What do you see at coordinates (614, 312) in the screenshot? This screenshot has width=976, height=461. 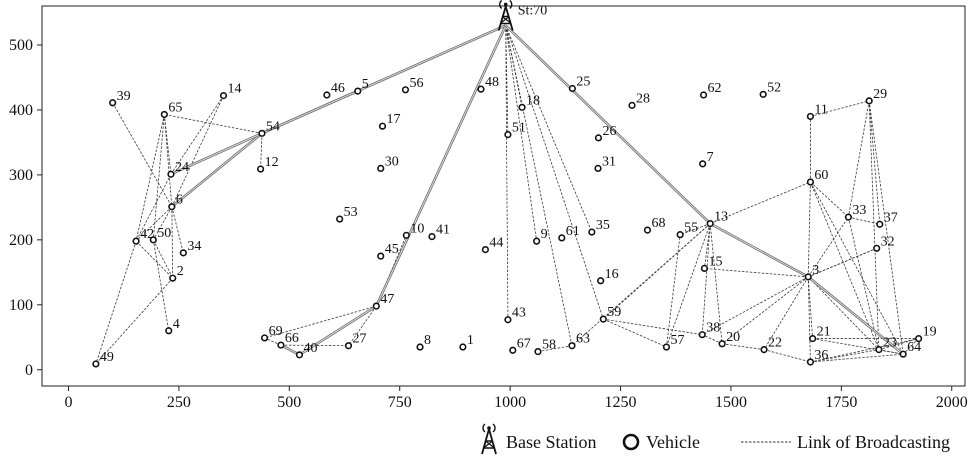 I see `vehicle-label: 59` at bounding box center [614, 312].